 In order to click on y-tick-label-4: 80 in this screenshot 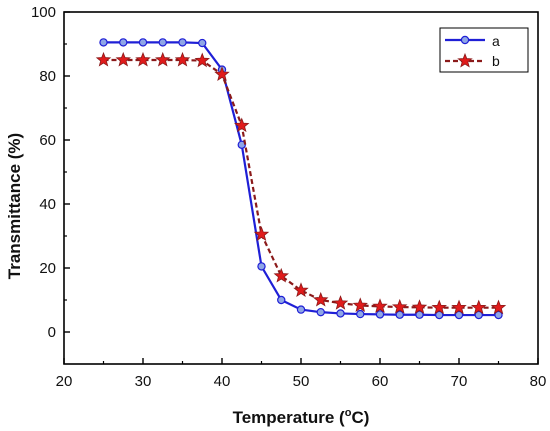, I will do `click(47, 76)`.